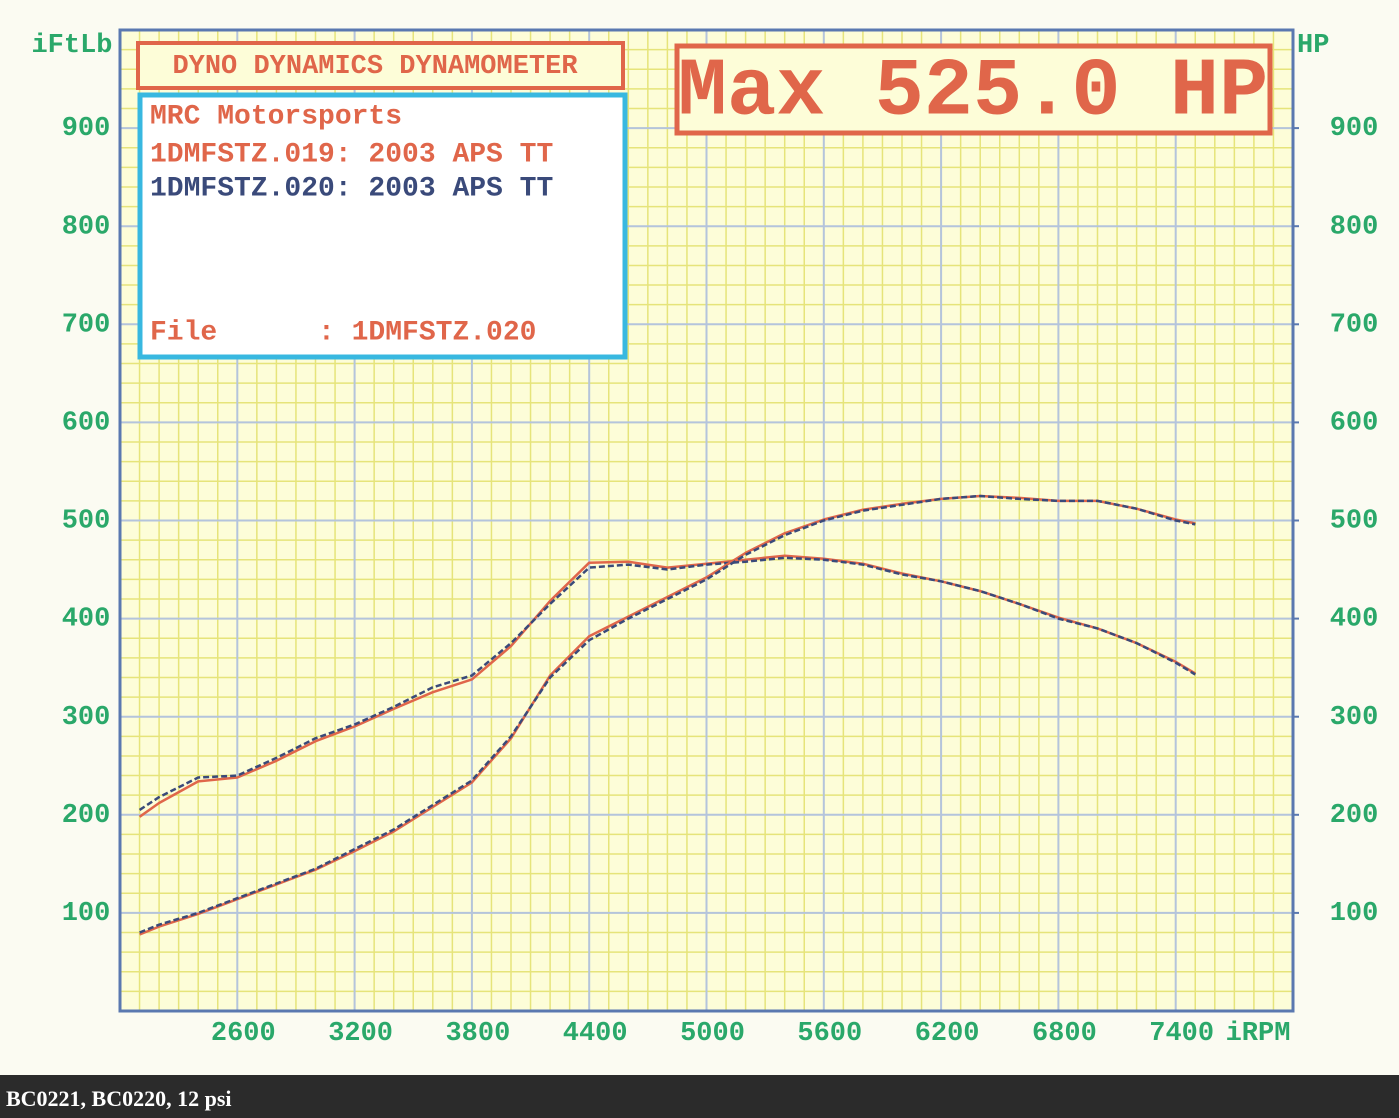  What do you see at coordinates (1354, 227) in the screenshot?
I see `y2-tick-label: 800` at bounding box center [1354, 227].